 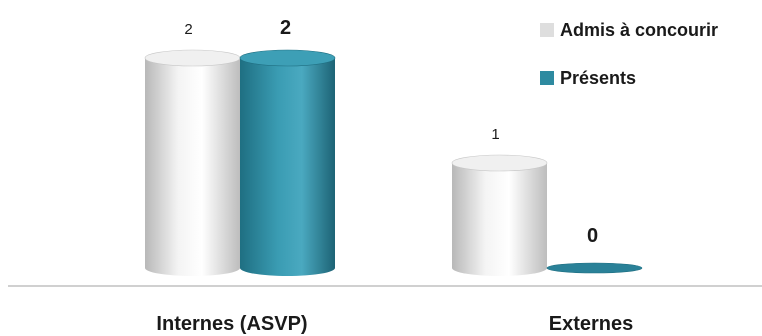 I want to click on legend: Admis à concourir Présents, so click(x=629, y=66).